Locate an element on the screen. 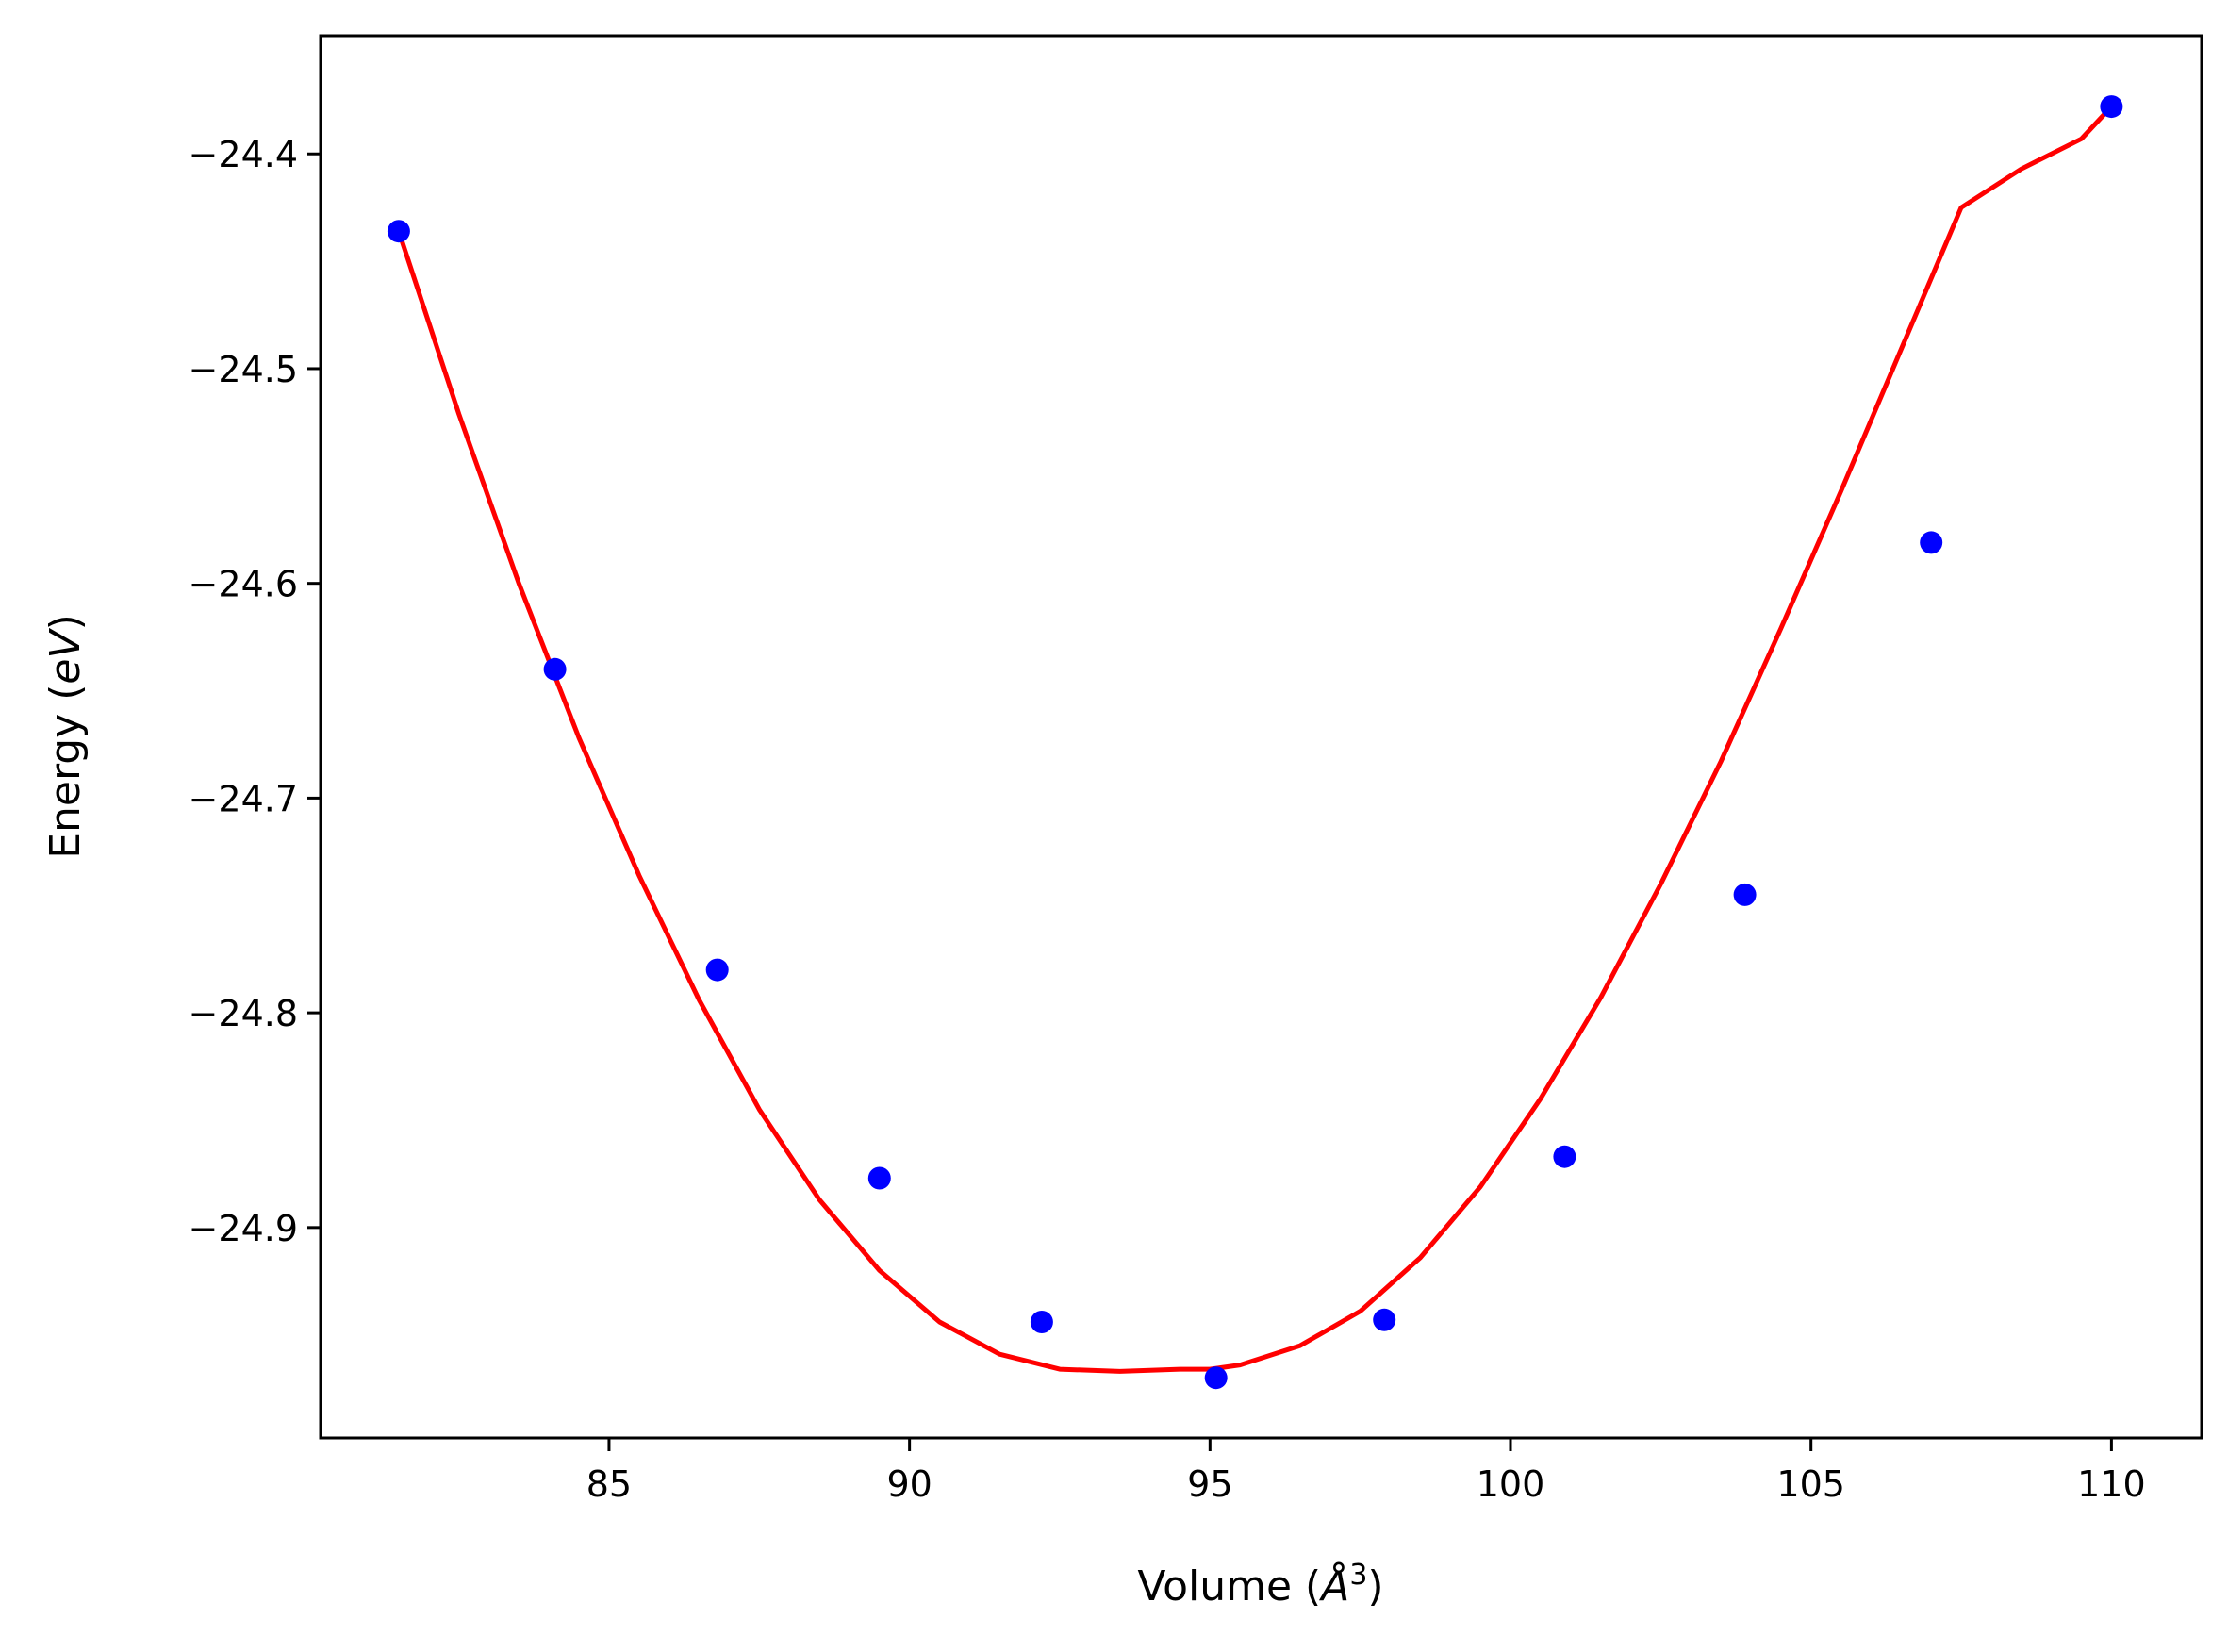 The image size is (2228, 1652). y-axis-label-prefix: Energy ( is located at coordinates (65, 772).